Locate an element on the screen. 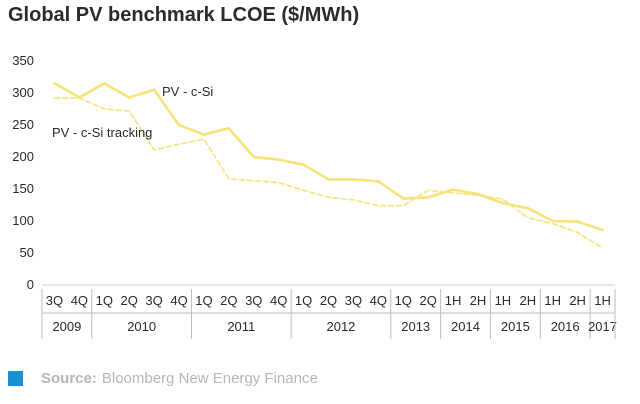  year-label-2016: 2016 is located at coordinates (565, 326).